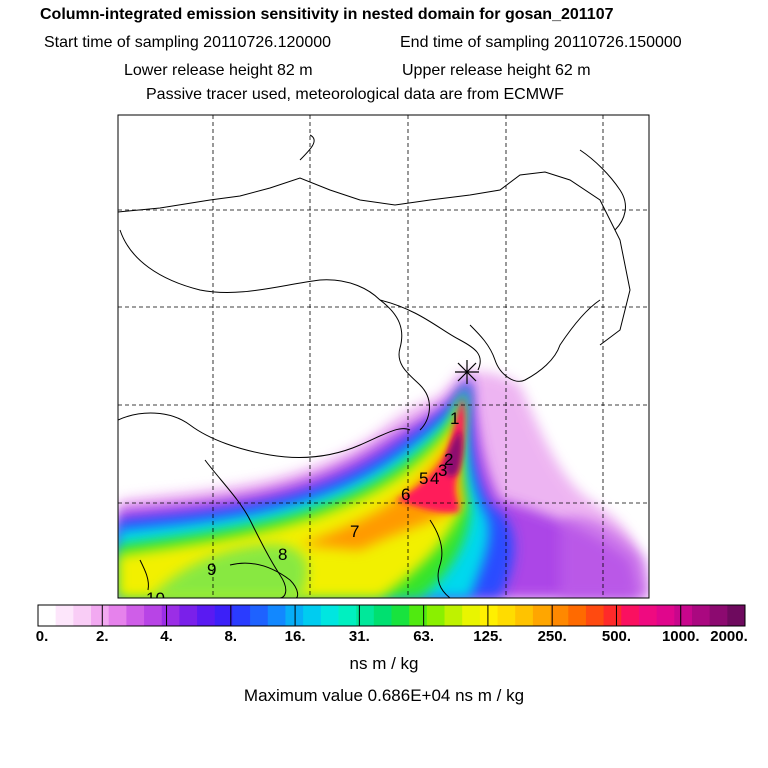 The width and height of the screenshot is (768, 768). I want to click on colorbar-tick-label: 4., so click(166, 636).